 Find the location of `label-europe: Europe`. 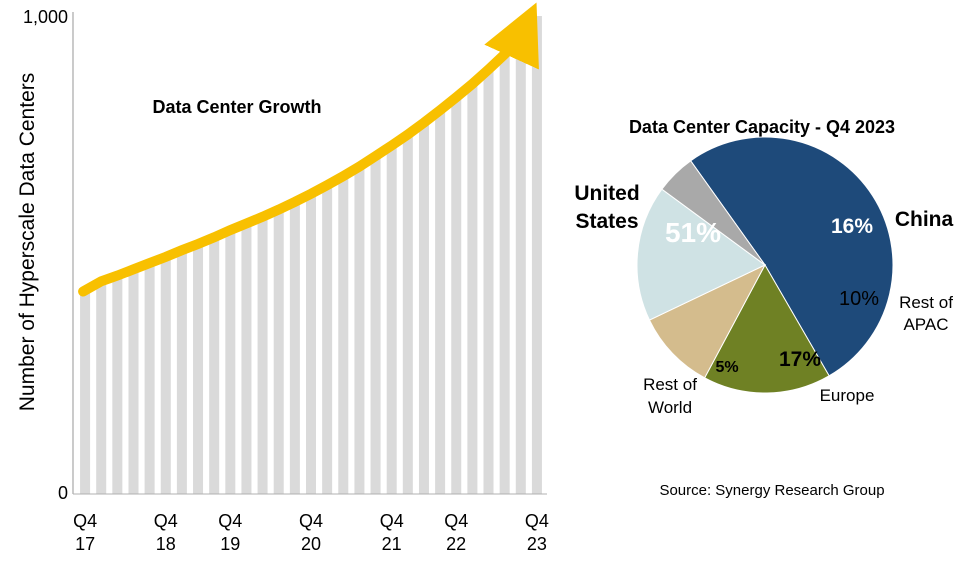

label-europe: Europe is located at coordinates (847, 395).